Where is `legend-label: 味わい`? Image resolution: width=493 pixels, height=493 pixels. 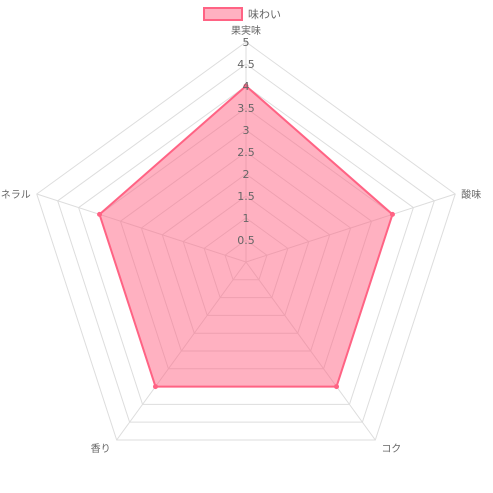
legend-label: 味わい is located at coordinates (264, 14).